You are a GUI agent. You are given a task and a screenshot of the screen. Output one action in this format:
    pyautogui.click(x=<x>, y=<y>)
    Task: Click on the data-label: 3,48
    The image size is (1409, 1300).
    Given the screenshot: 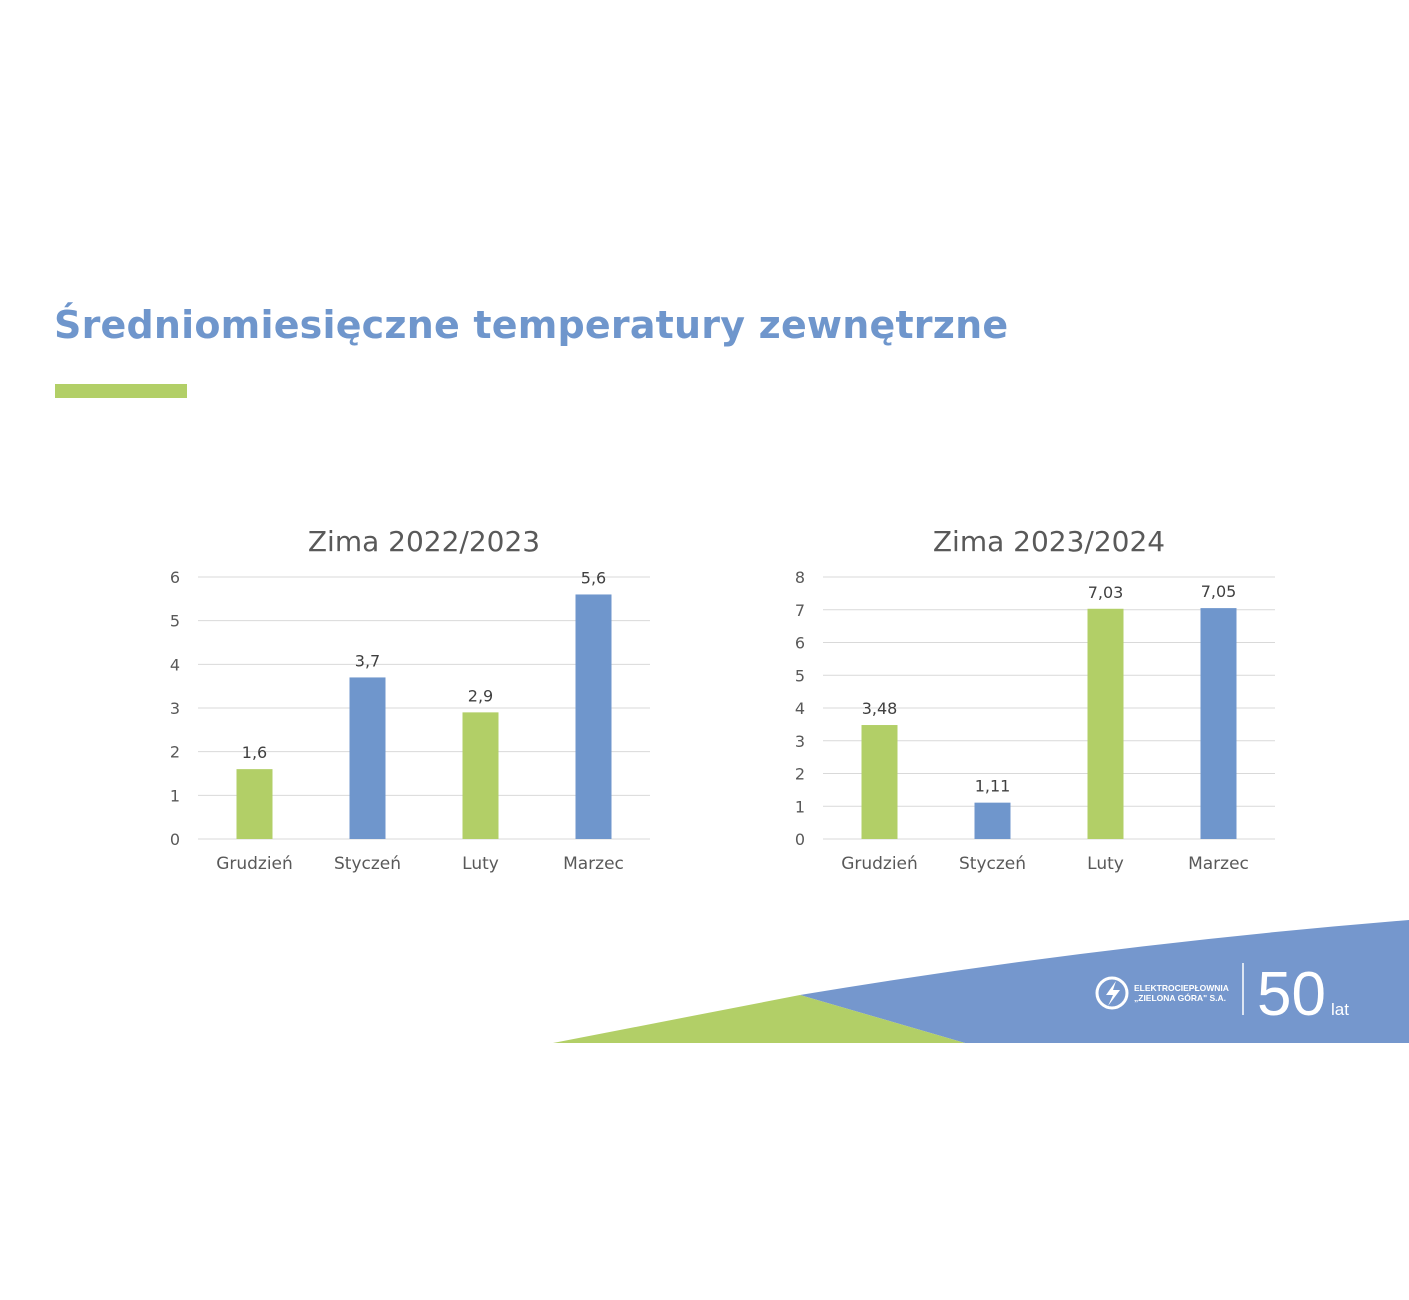 What is the action you would take?
    pyautogui.click(x=880, y=708)
    